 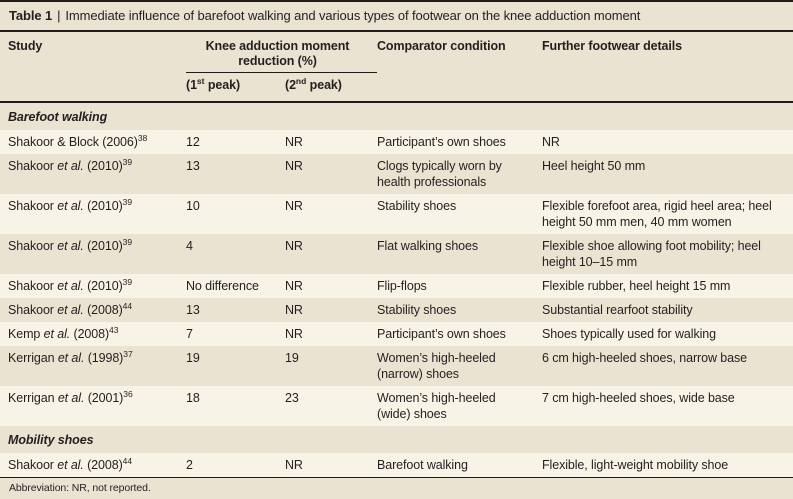 What do you see at coordinates (422, 464) in the screenshot?
I see `cell-comparator: Barefoot walking` at bounding box center [422, 464].